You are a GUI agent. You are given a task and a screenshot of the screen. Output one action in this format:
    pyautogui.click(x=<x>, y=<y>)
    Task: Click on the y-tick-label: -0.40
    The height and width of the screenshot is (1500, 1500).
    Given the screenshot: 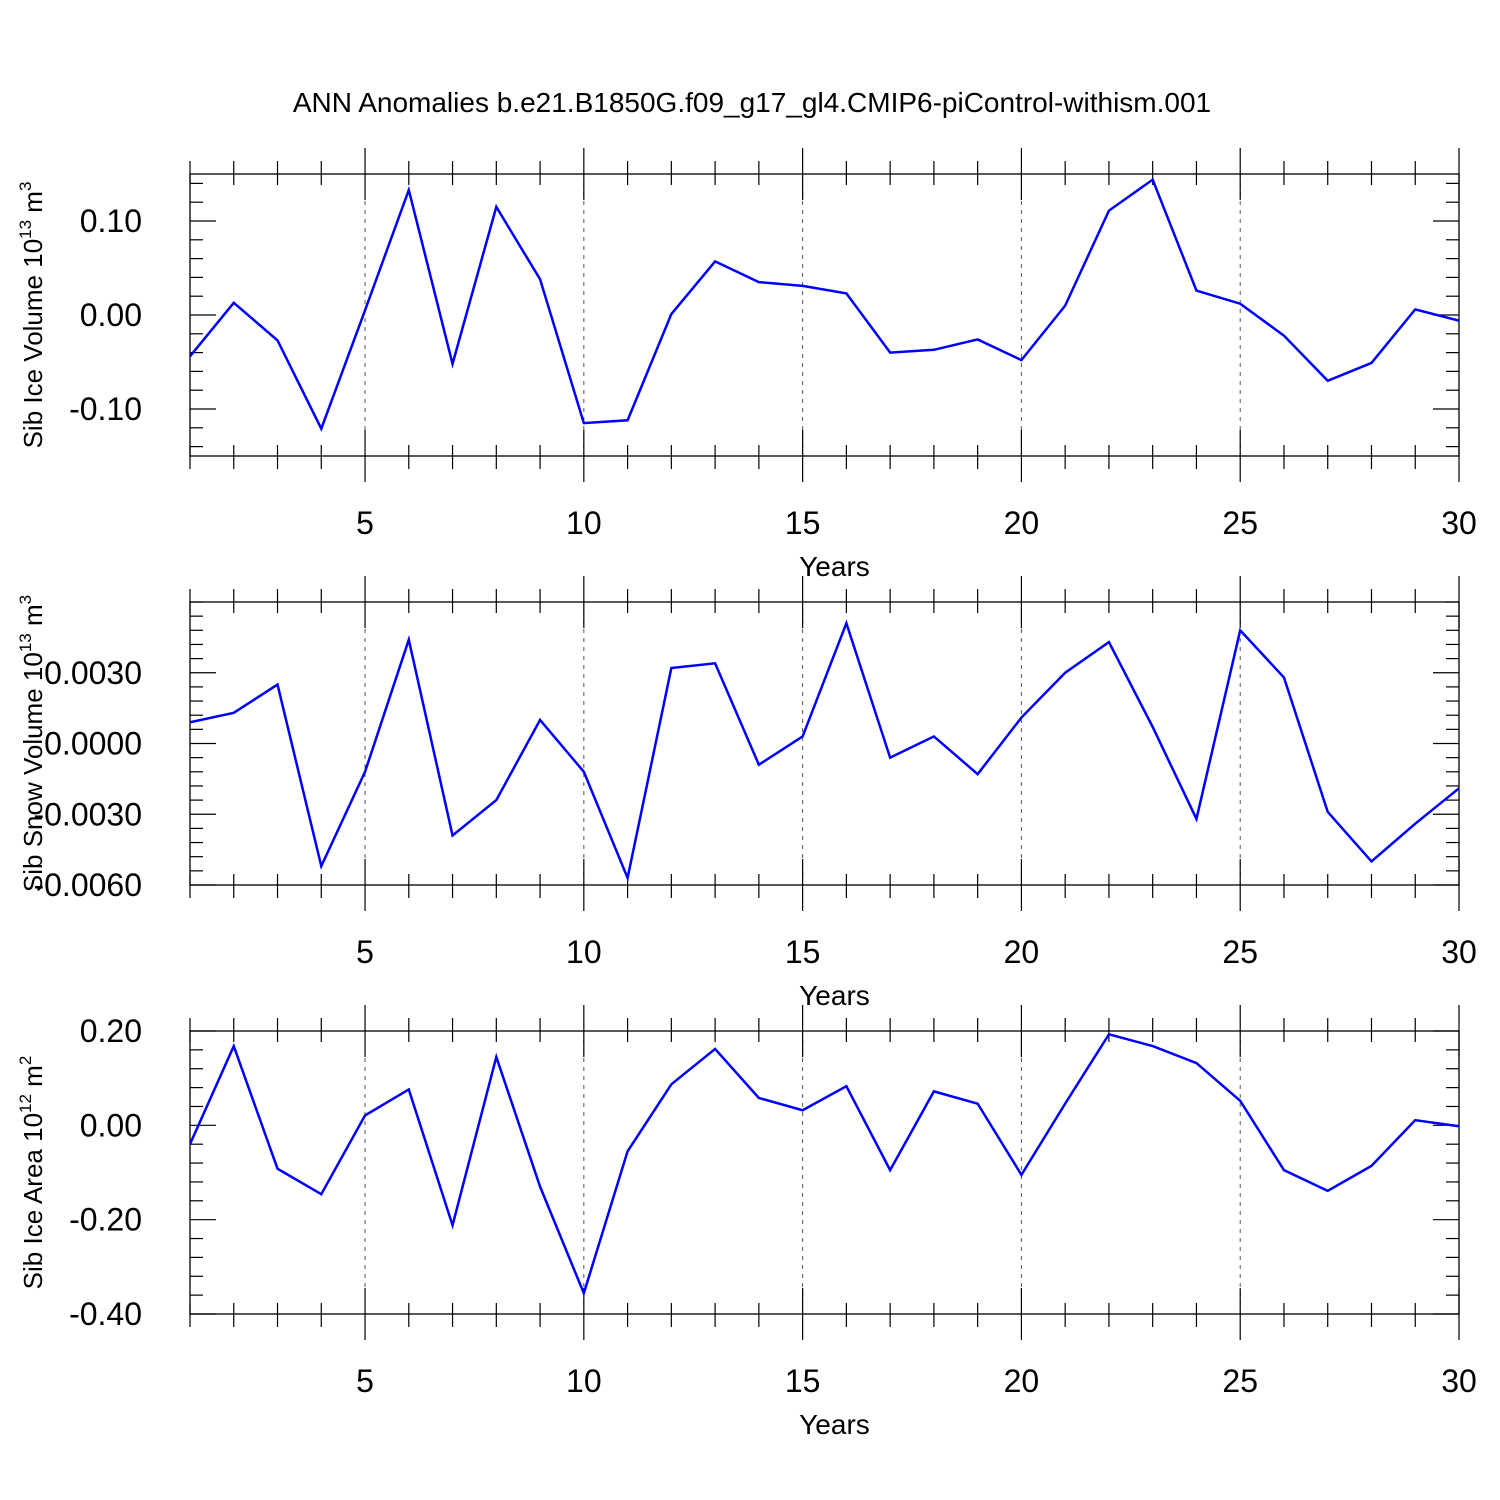 What is the action you would take?
    pyautogui.click(x=105, y=1314)
    